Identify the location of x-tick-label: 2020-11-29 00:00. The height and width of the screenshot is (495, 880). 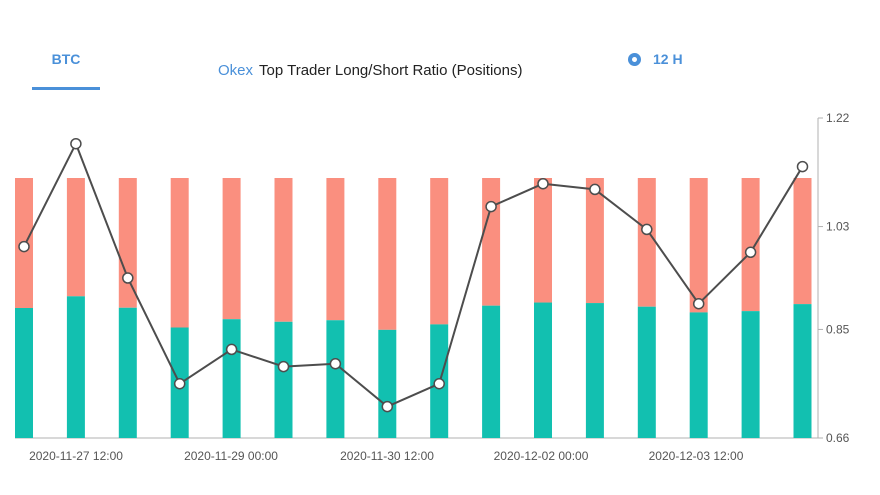
(231, 456).